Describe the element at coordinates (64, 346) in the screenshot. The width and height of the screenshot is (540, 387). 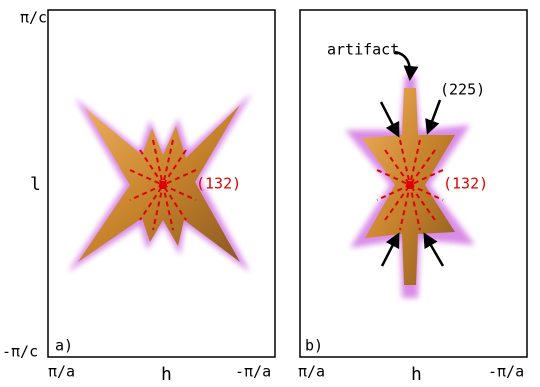
I see `panel-label: a)` at that location.